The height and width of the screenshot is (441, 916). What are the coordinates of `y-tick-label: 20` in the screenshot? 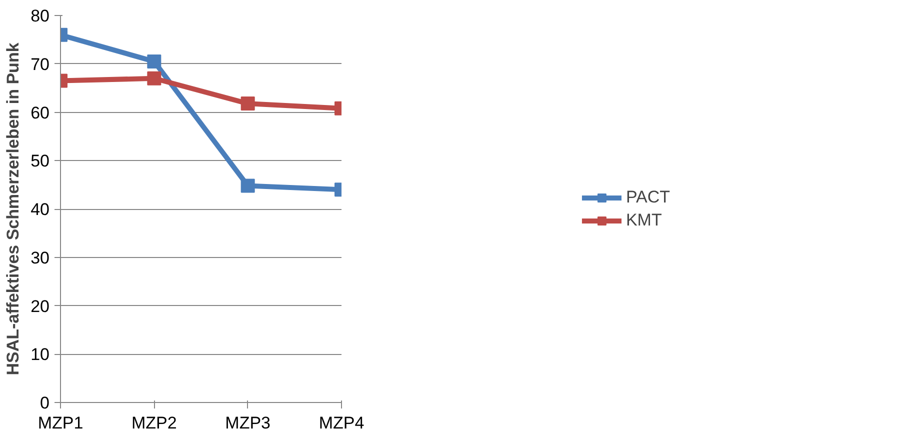 It's located at (40, 306).